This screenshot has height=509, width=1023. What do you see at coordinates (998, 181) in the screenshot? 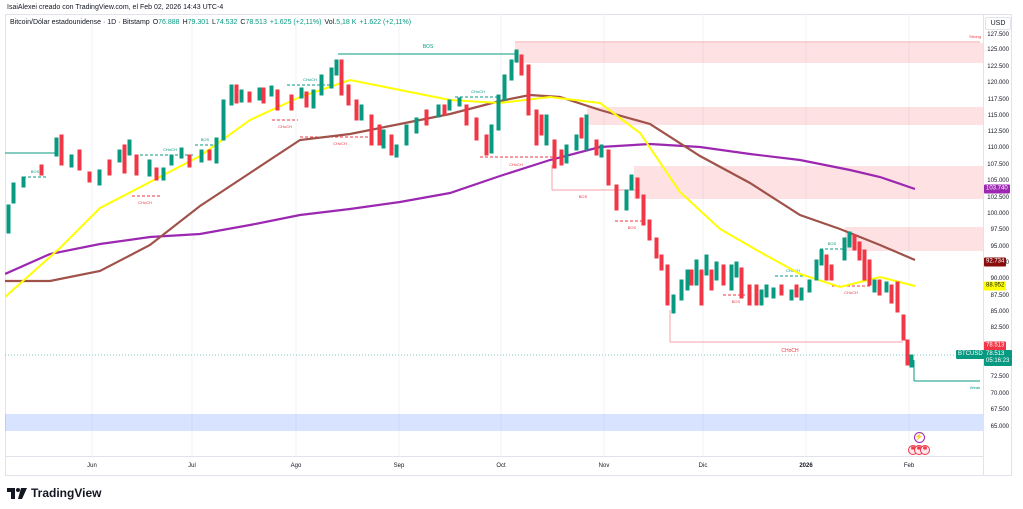
I see `price-tick: 105.000` at bounding box center [998, 181].